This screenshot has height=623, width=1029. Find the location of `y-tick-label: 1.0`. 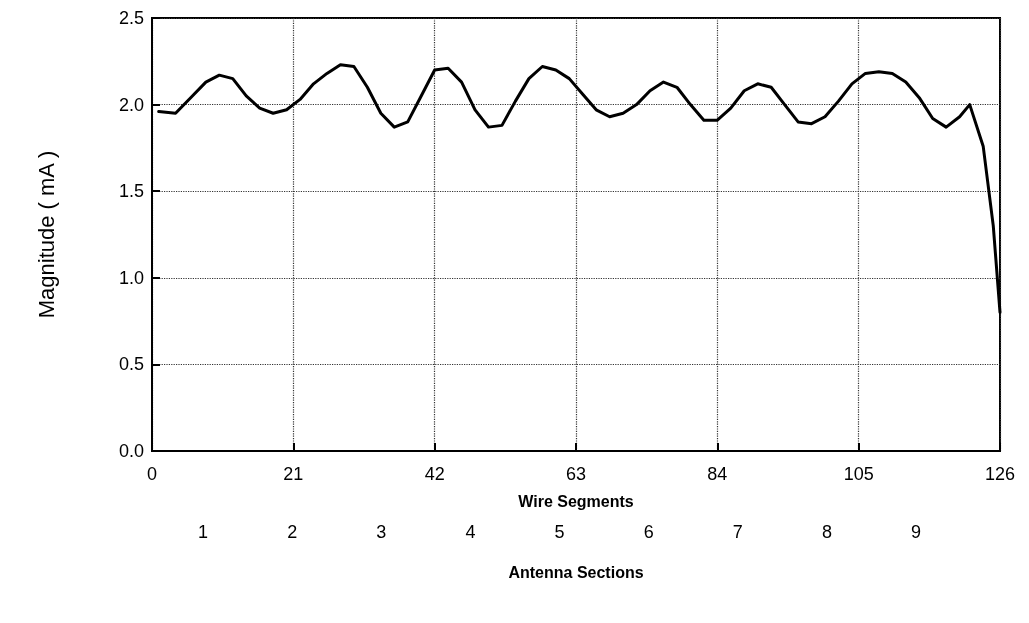

y-tick-label: 1.0 is located at coordinates (131, 277).